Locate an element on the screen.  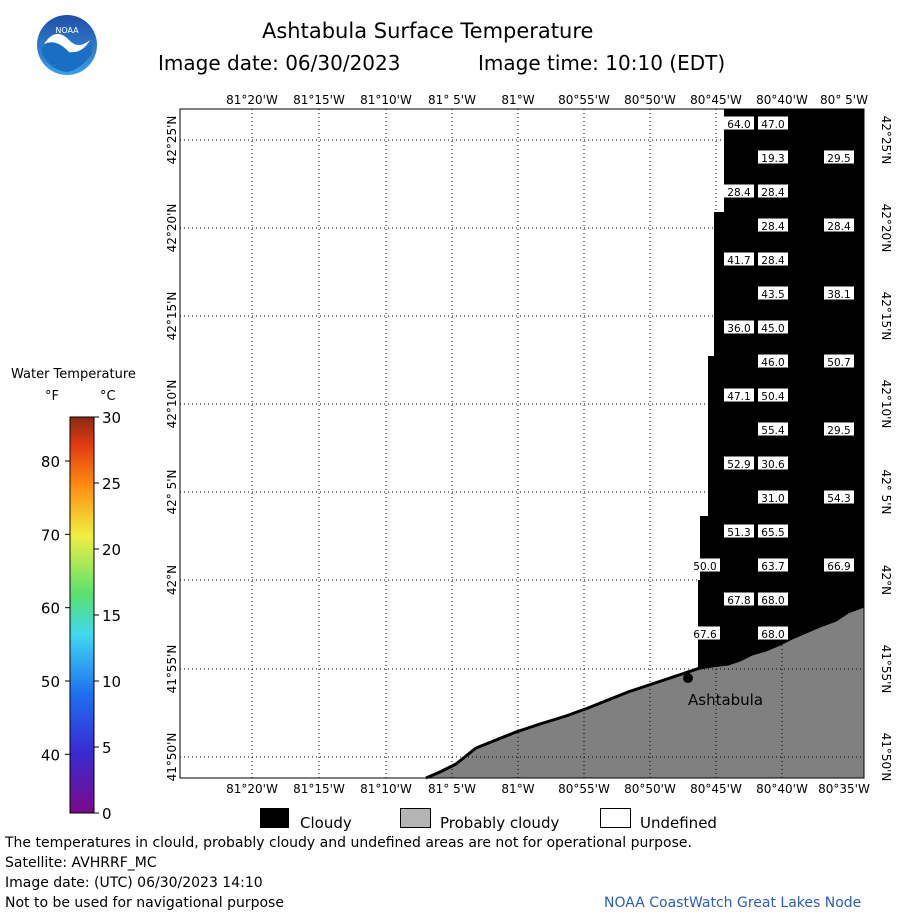
credit: NOAA CoastWatch Great Lakes Node is located at coordinates (733, 903).